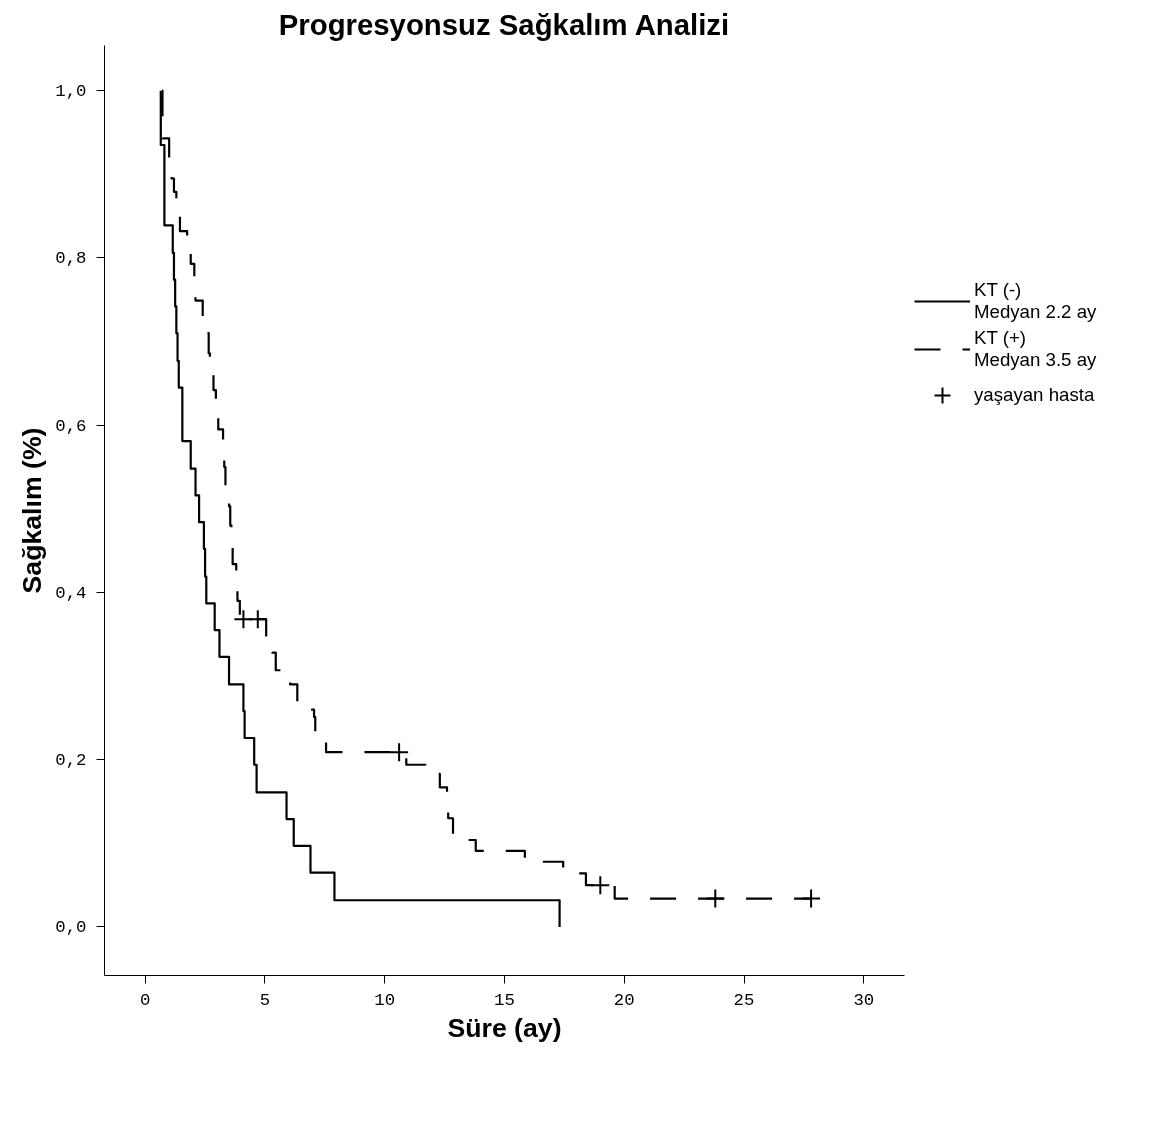 Image resolution: width=1160 pixels, height=1126 pixels. Describe the element at coordinates (71, 259) in the screenshot. I see `y-tick-label: 0,8` at that location.